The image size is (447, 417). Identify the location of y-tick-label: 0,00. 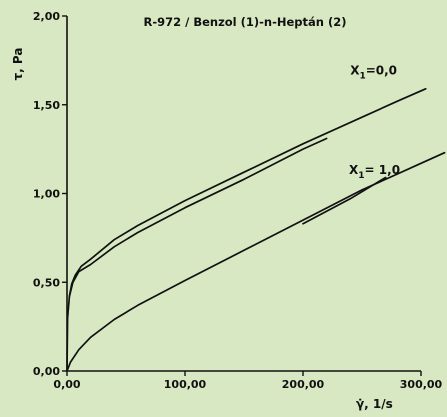
(46, 371).